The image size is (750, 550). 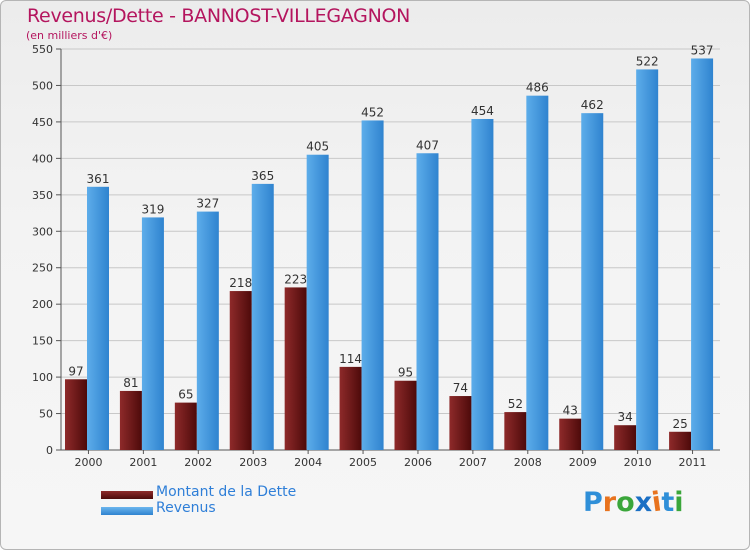 I want to click on data-label-debt: 34, so click(x=625, y=417).